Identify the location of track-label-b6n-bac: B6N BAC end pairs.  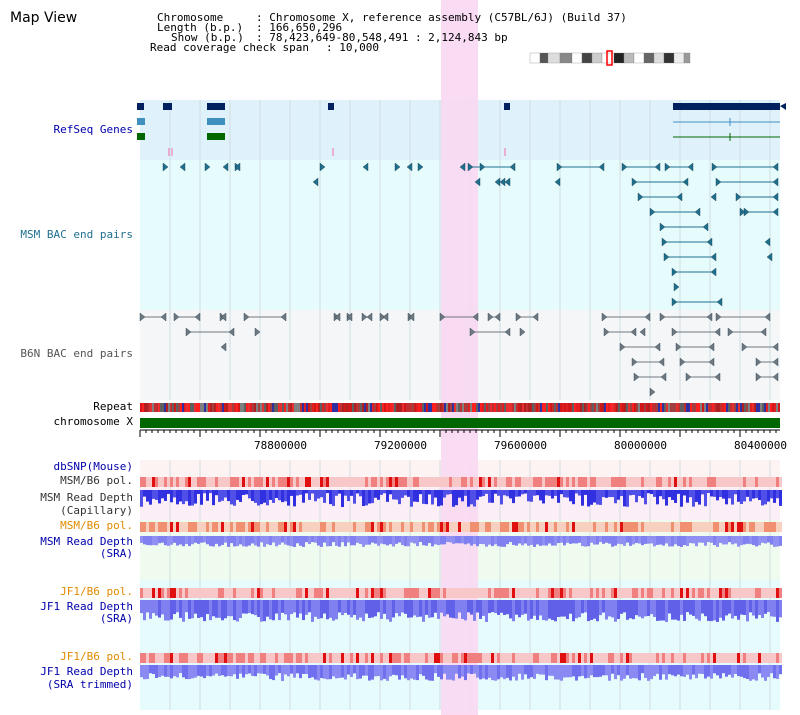
(76, 353).